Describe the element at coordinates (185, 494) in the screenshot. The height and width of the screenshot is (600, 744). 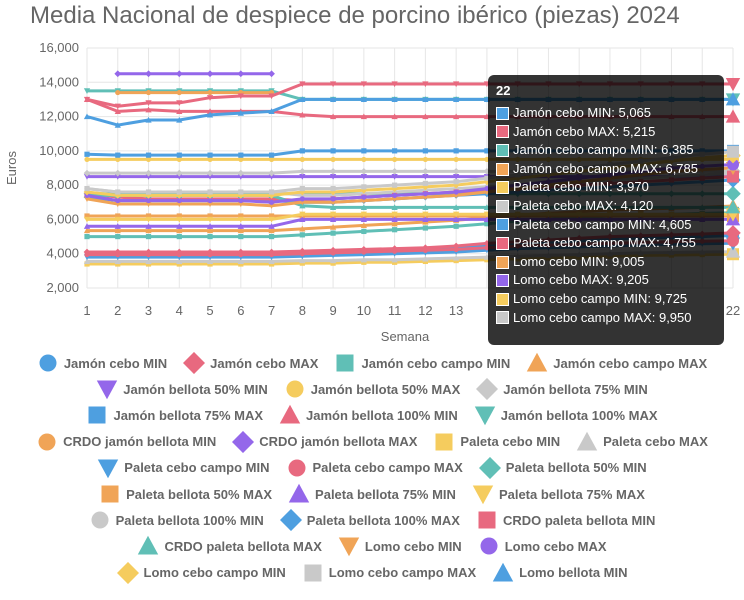
I see `legend-item: Paleta bellota 50% MAX` at that location.